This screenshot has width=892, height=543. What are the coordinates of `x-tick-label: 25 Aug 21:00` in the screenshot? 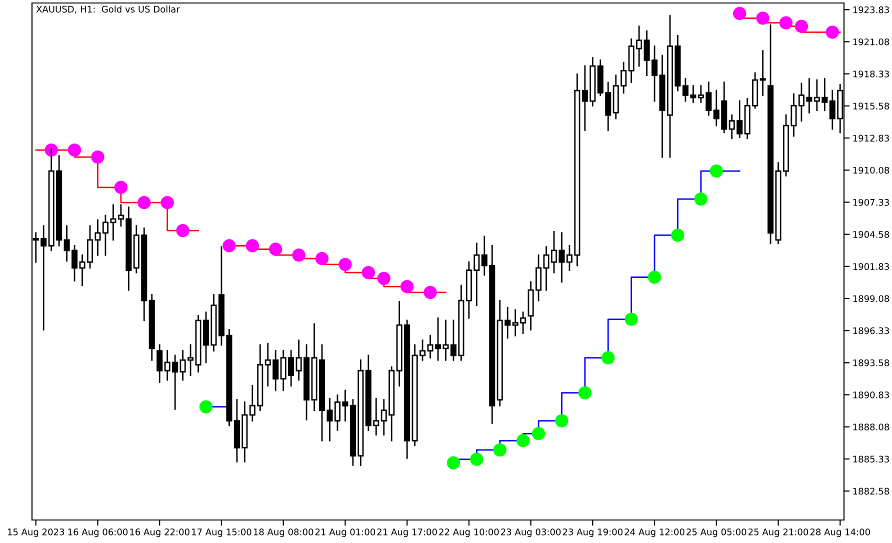 It's located at (778, 533).